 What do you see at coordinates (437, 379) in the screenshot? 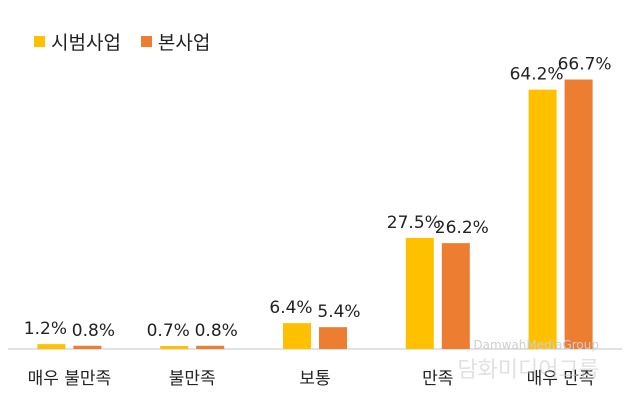
I see `category-label-4: 만족` at bounding box center [437, 379].